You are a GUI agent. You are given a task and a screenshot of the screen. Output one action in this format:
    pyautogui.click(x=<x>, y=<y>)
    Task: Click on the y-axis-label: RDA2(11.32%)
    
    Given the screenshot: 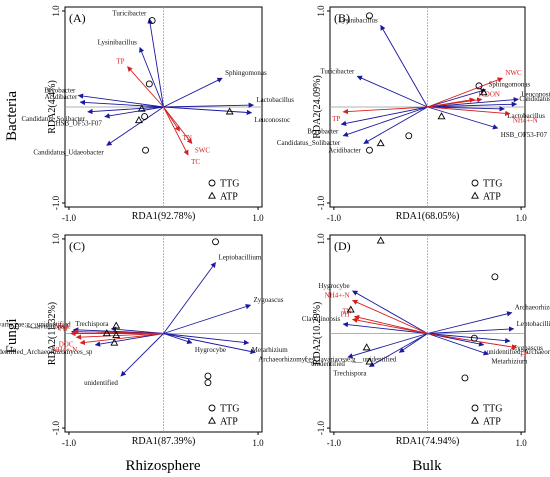 What is the action you would take?
    pyautogui.click(x=52, y=333)
    